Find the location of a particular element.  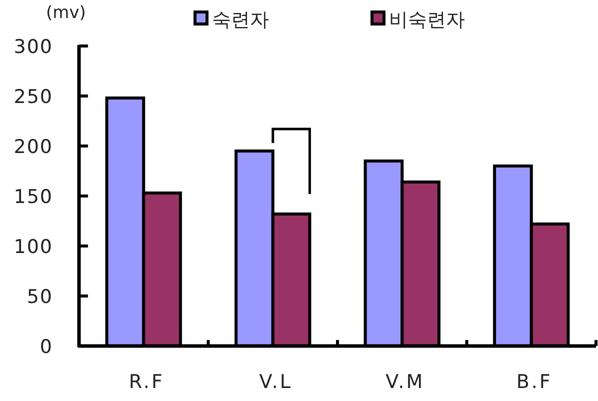

y-tick-label: 100 is located at coordinates (33, 247).